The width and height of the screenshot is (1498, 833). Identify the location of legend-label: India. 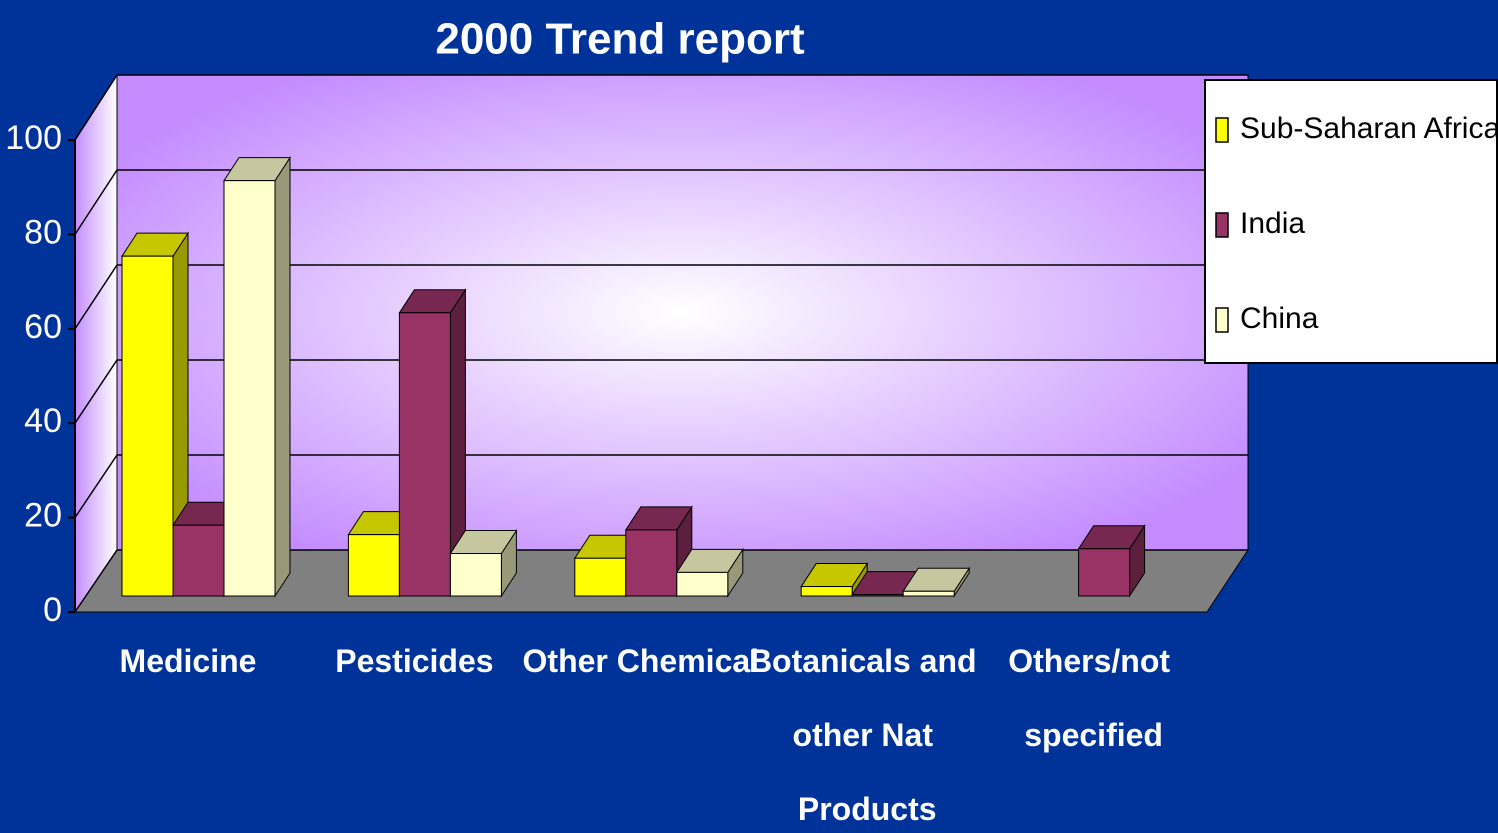
(1272, 223).